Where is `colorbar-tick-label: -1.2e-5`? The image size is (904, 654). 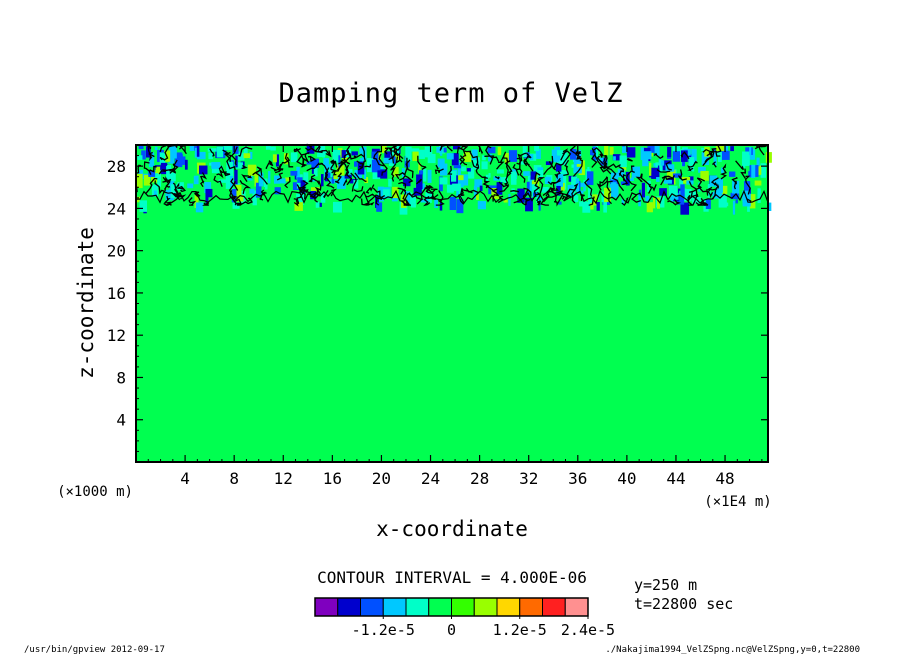
colorbar-tick-label: -1.2e-5 is located at coordinates (383, 630).